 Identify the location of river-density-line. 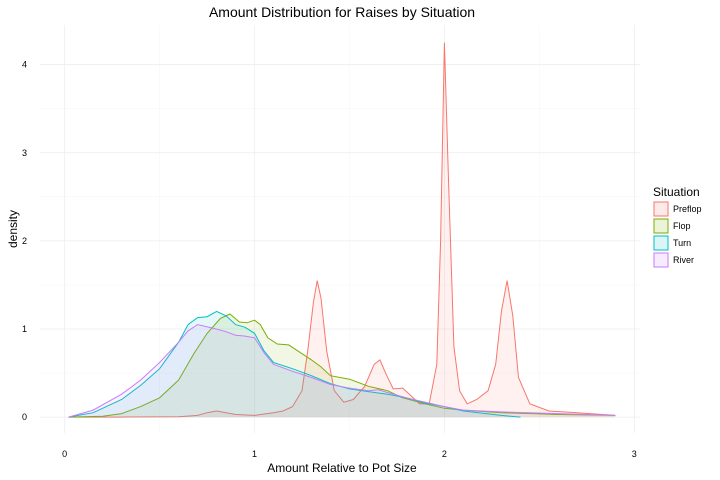
(342, 371).